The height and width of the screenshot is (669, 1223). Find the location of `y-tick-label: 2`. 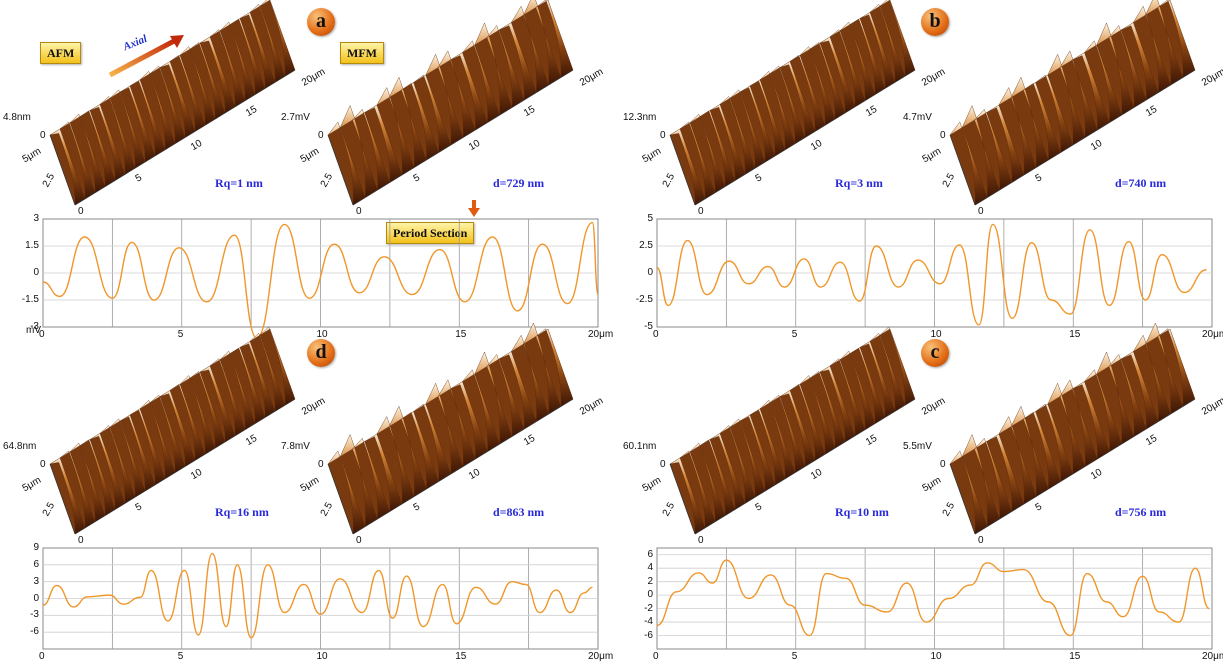

y-tick-label: 2 is located at coordinates (633, 581).